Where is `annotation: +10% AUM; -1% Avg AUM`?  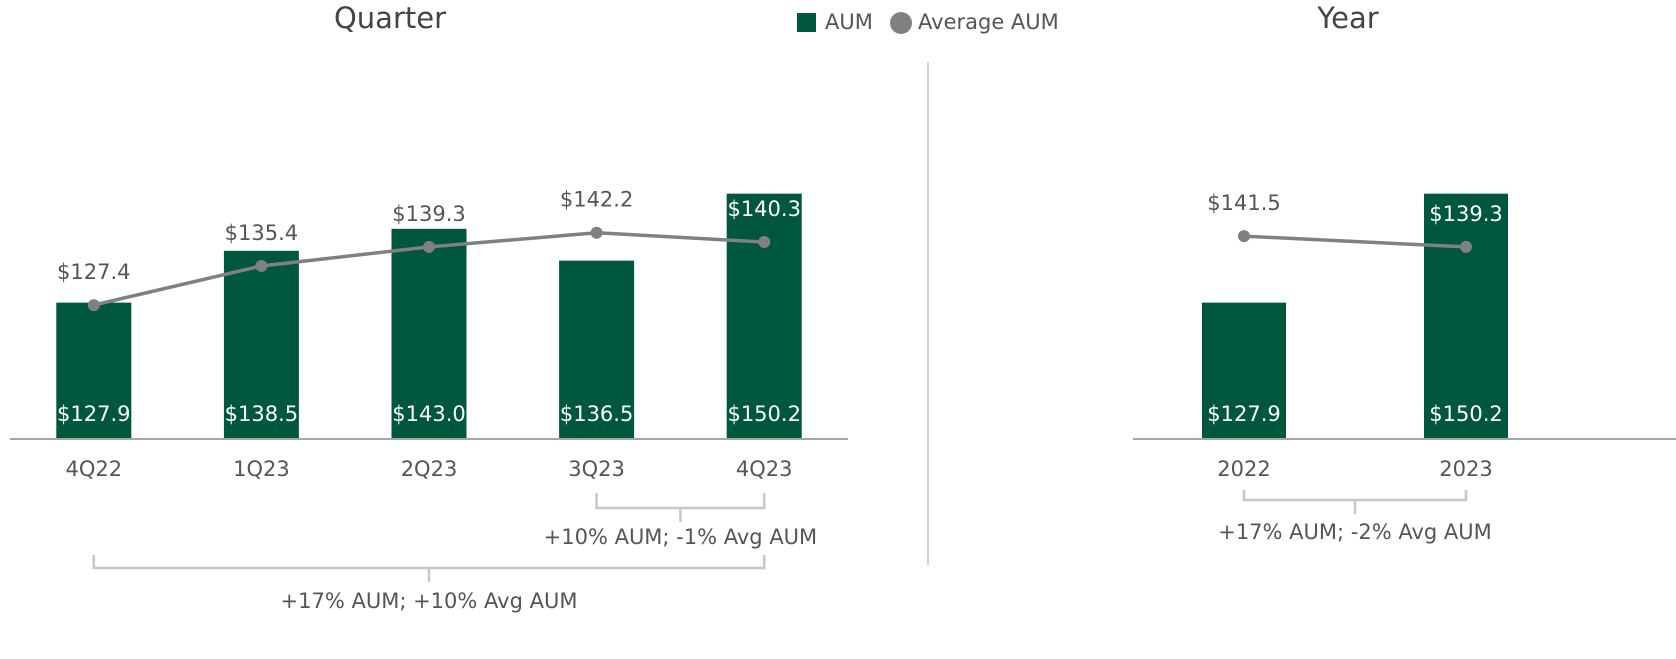 annotation: +10% AUM; -1% Avg AUM is located at coordinates (681, 537).